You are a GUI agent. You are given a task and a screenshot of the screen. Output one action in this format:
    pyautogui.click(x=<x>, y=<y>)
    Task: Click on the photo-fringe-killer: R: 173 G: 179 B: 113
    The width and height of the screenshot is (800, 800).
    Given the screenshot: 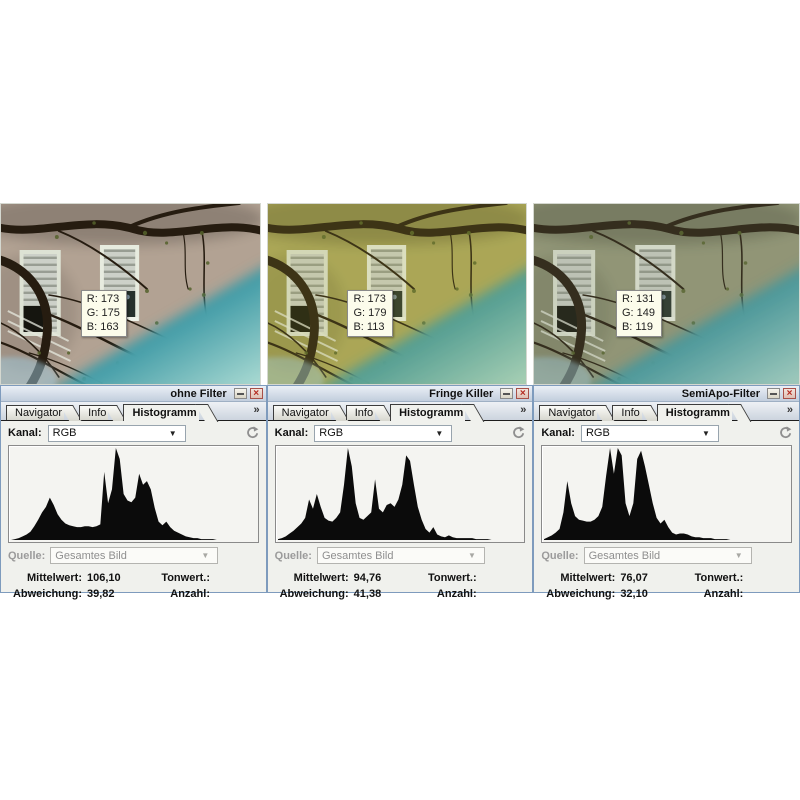 What is the action you would take?
    pyautogui.click(x=397, y=294)
    